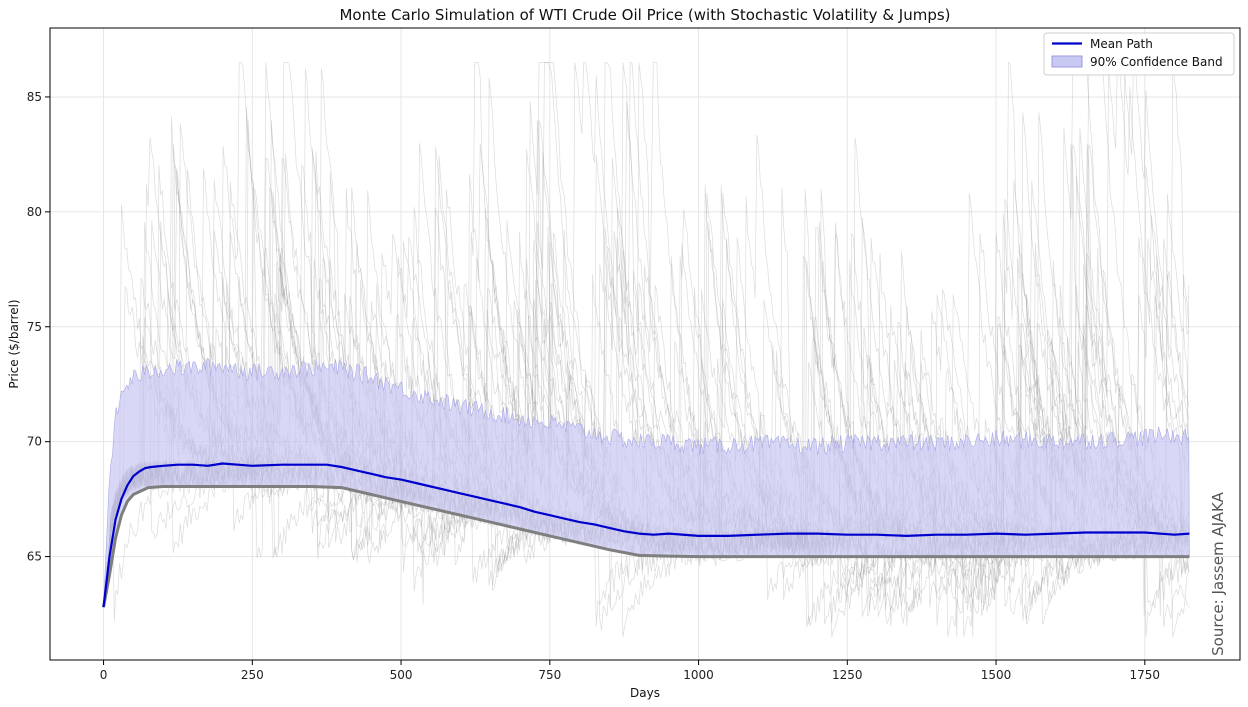 This screenshot has width=1248, height=707. I want to click on legend-band-swatch, so click(1067, 61).